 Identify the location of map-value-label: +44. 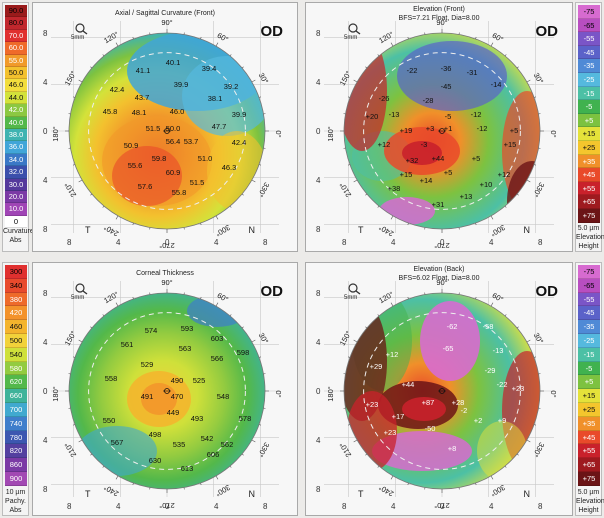
(438, 158).